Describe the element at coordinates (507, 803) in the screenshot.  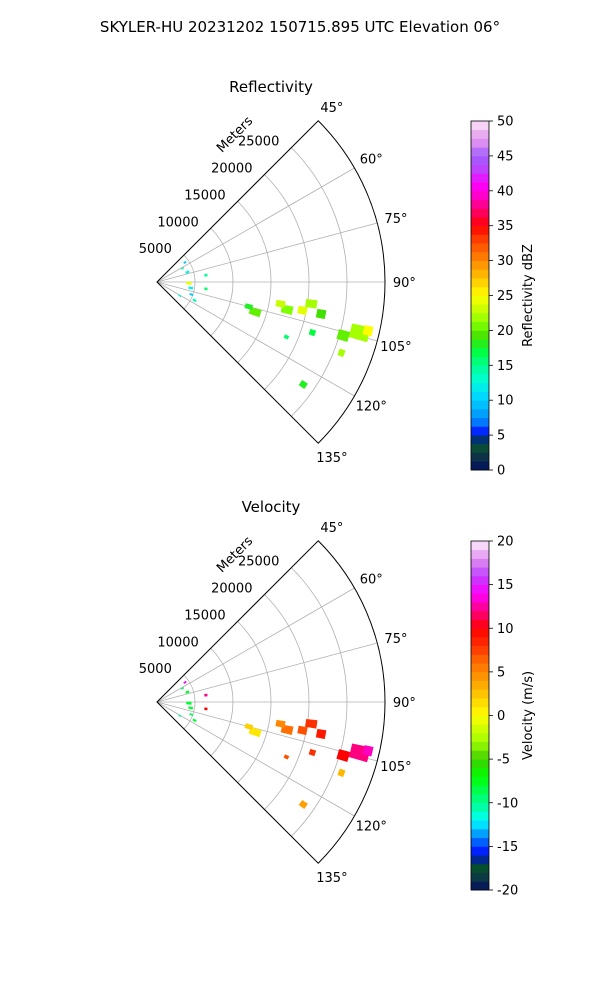
I see `vel-colorbar-tick-label: -10` at that location.